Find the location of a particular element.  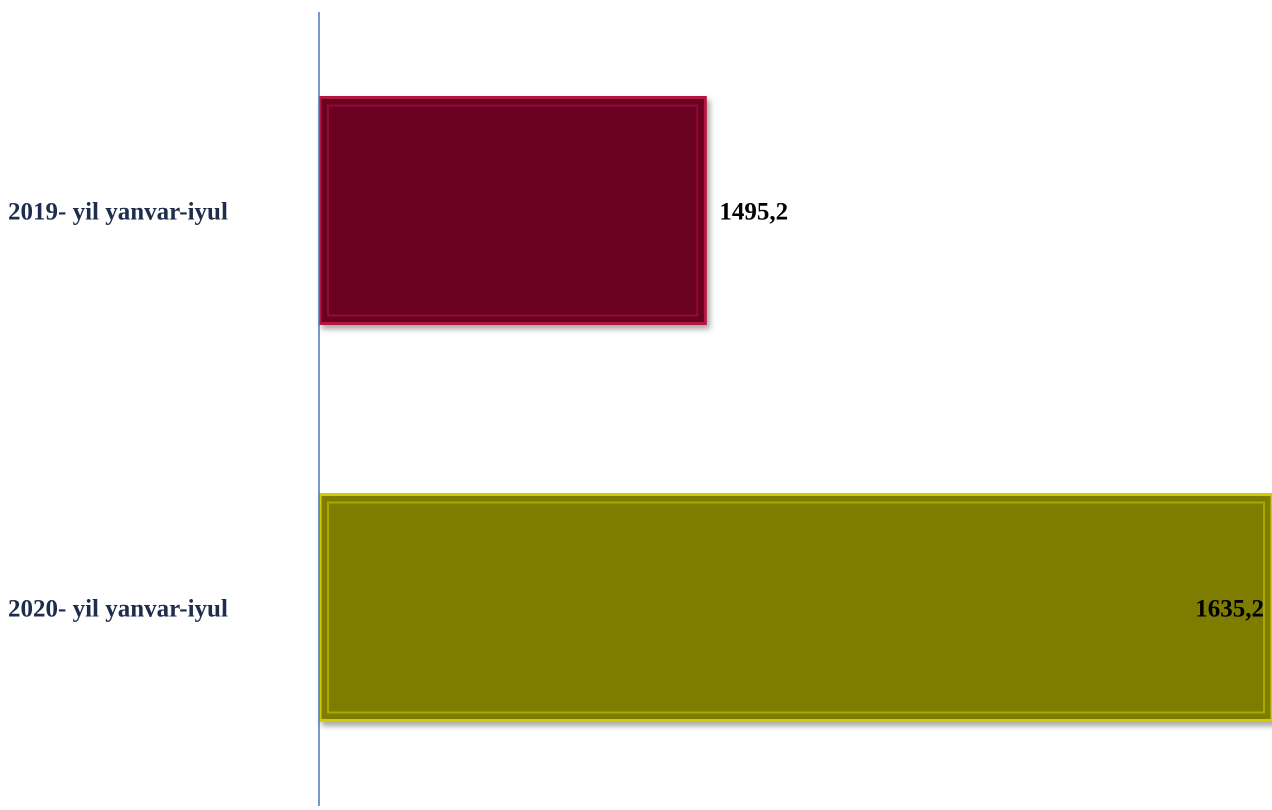

value-label: 1495,2 is located at coordinates (753, 212).